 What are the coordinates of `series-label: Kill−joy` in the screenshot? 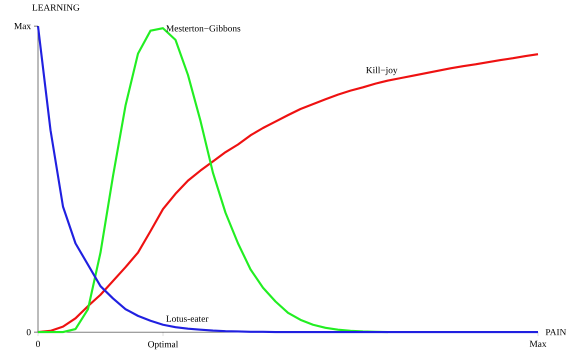 It's located at (382, 71).